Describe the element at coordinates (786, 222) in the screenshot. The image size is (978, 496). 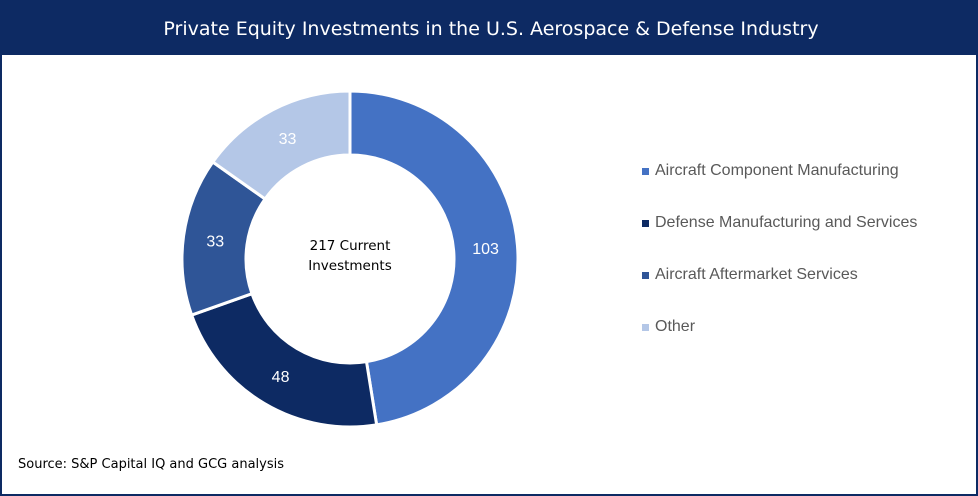
I see `legend-label: Defense Manufacturing and Services` at that location.